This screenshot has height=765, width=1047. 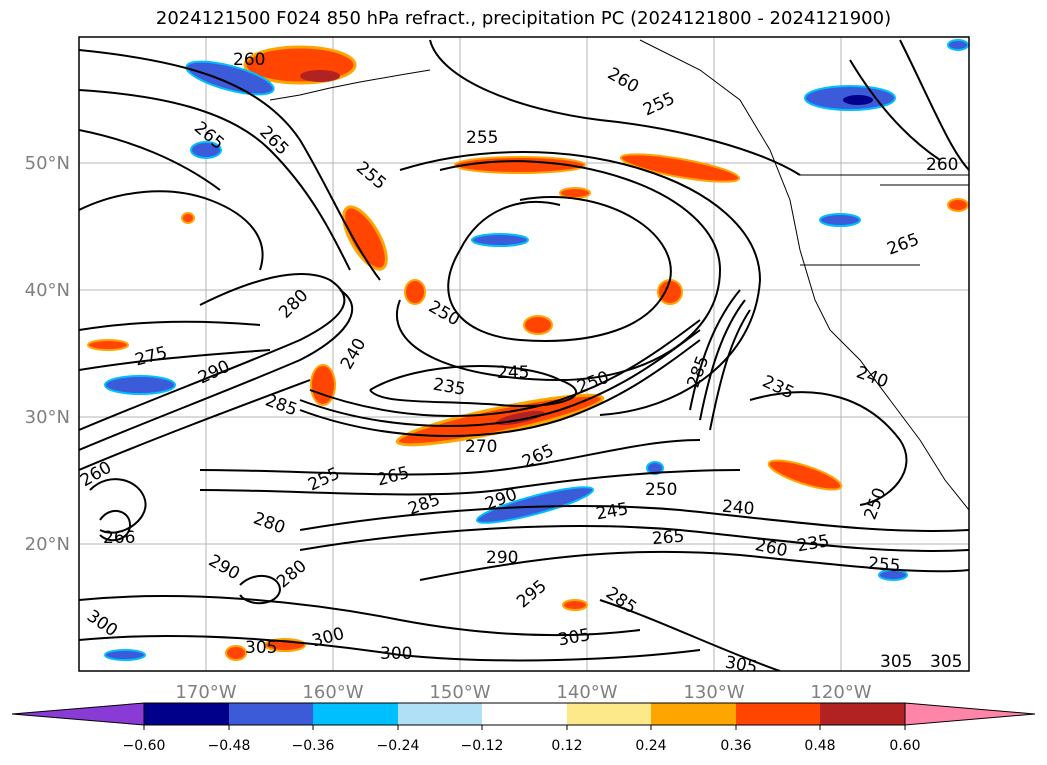 What do you see at coordinates (661, 490) in the screenshot?
I see `contour-label: 250` at bounding box center [661, 490].